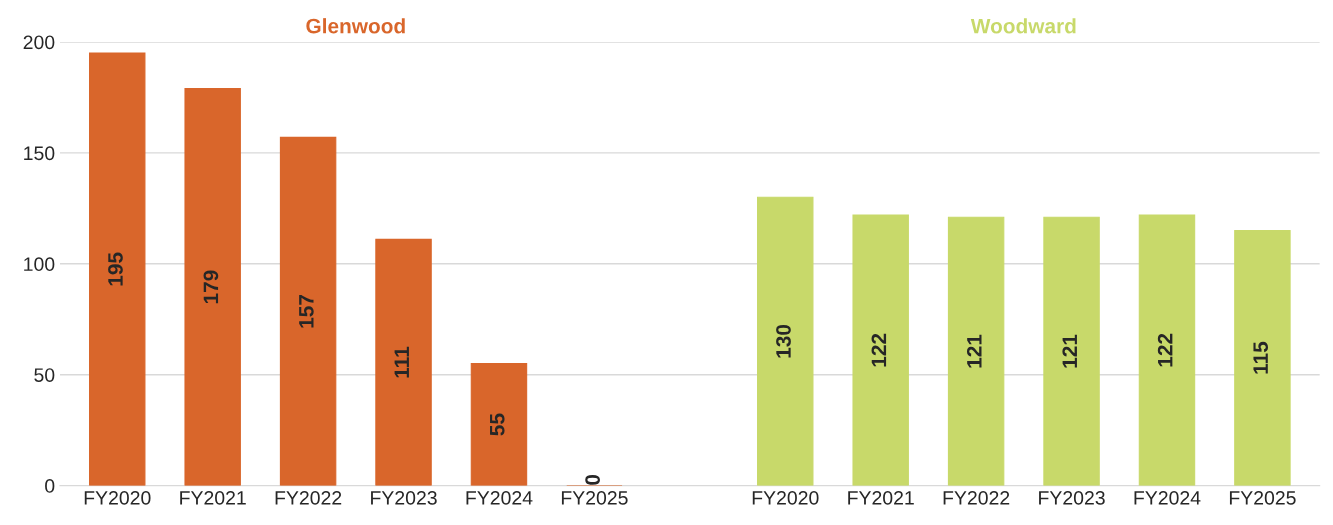 Image resolution: width=1333 pixels, height=525 pixels. What do you see at coordinates (211, 287) in the screenshot?
I see `data-label: 179` at bounding box center [211, 287].